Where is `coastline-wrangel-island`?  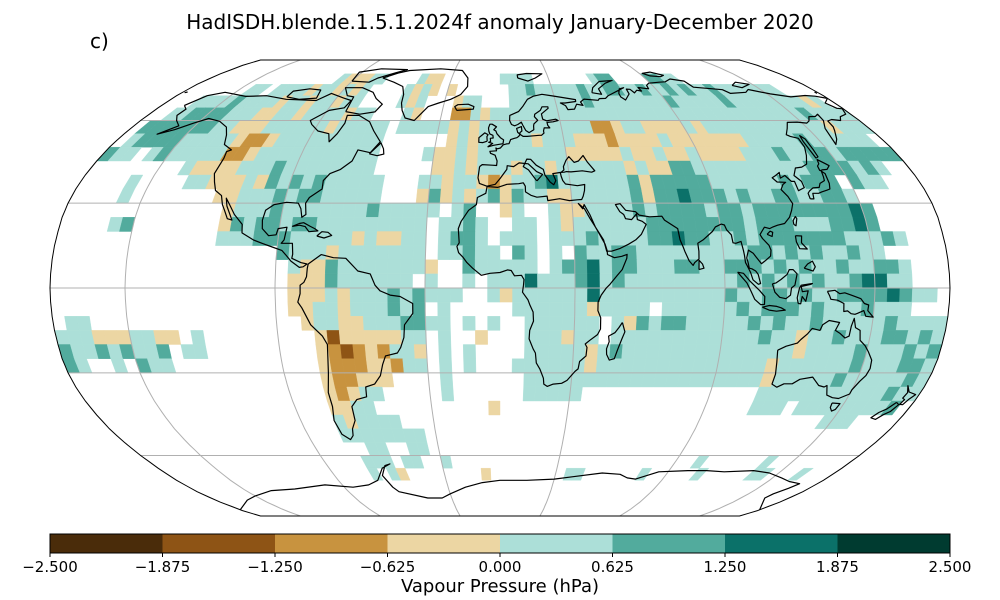
coastline-wrangel-island is located at coordinates (501, 92).